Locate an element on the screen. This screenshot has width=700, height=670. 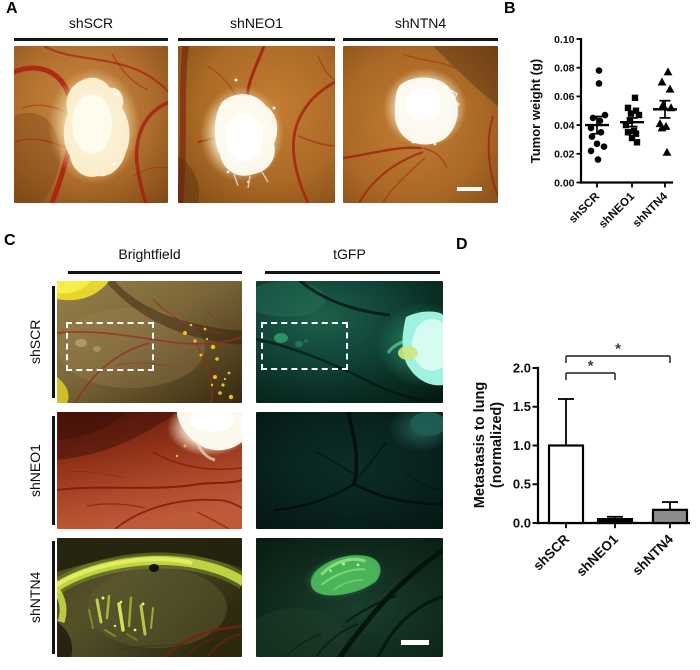
panel-c-label: C is located at coordinates (10, 240).